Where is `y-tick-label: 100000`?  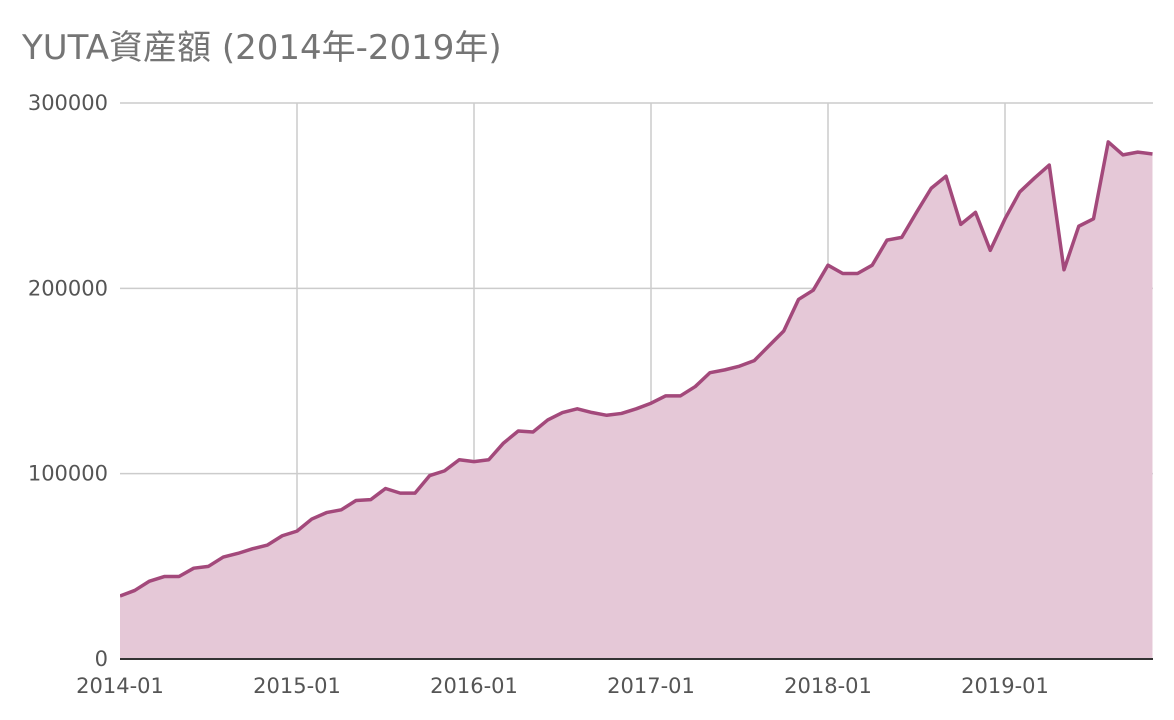 y-tick-label: 100000 is located at coordinates (68, 474).